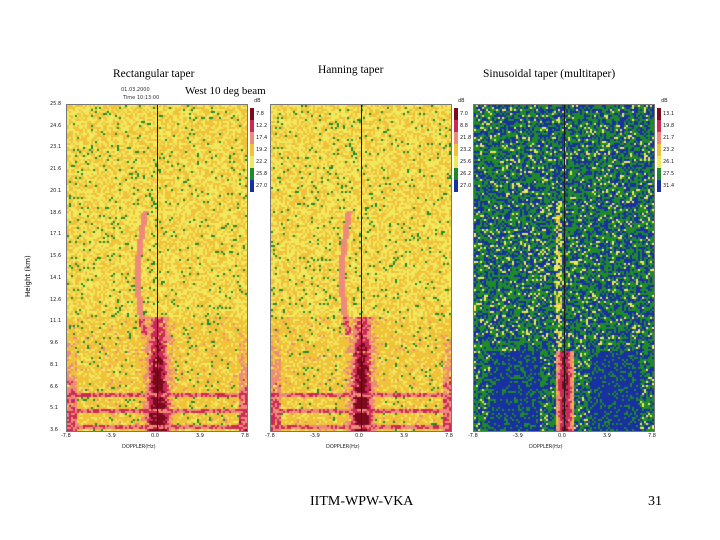  Describe the element at coordinates (464, 114) in the screenshot. I see `colorbar-tick-label: 7.0` at that location.